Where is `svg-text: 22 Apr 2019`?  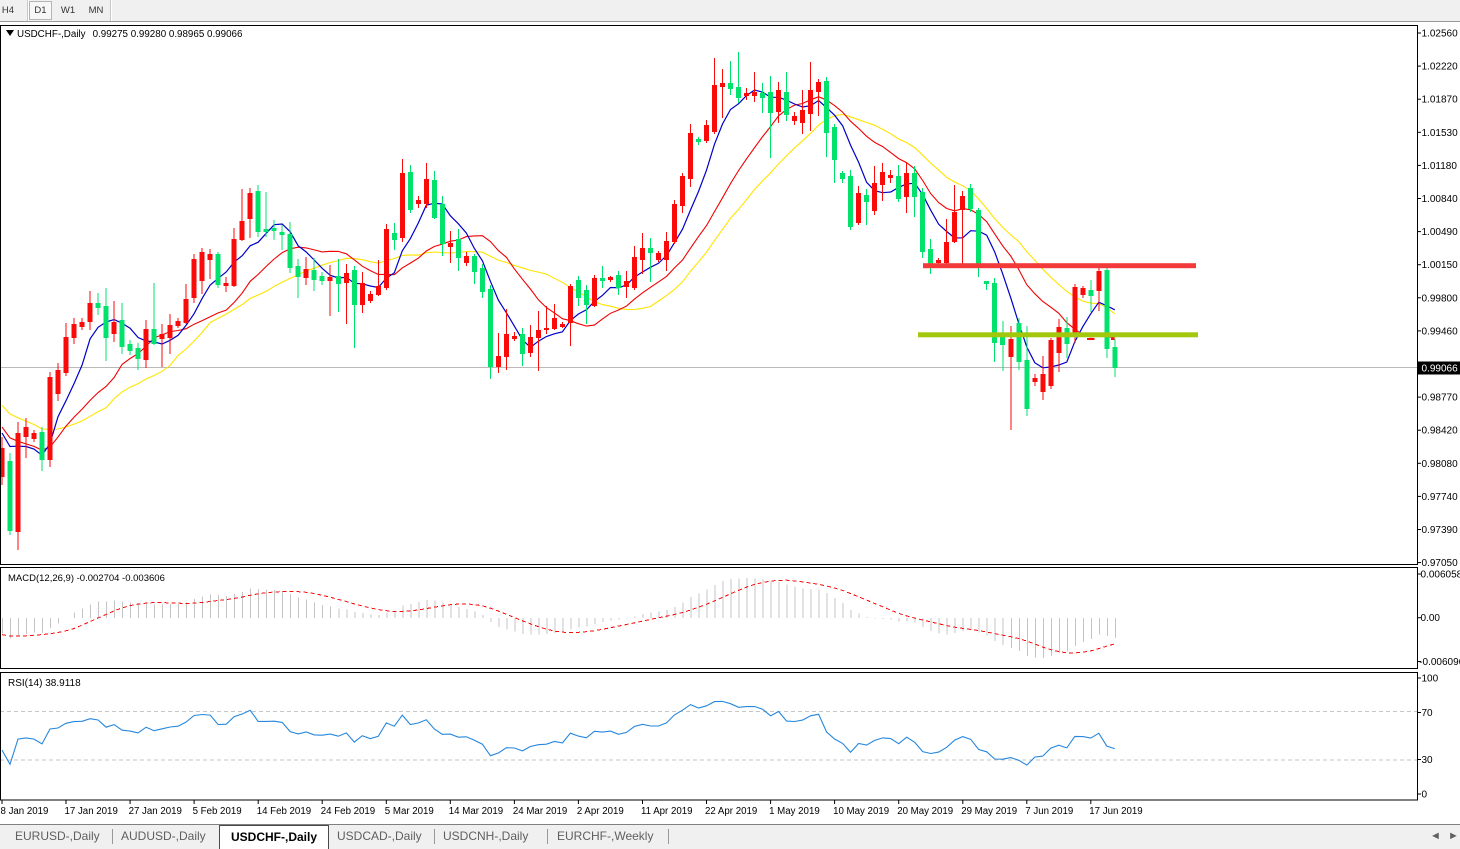 svg-text: 22 Apr 2019 is located at coordinates (731, 811).